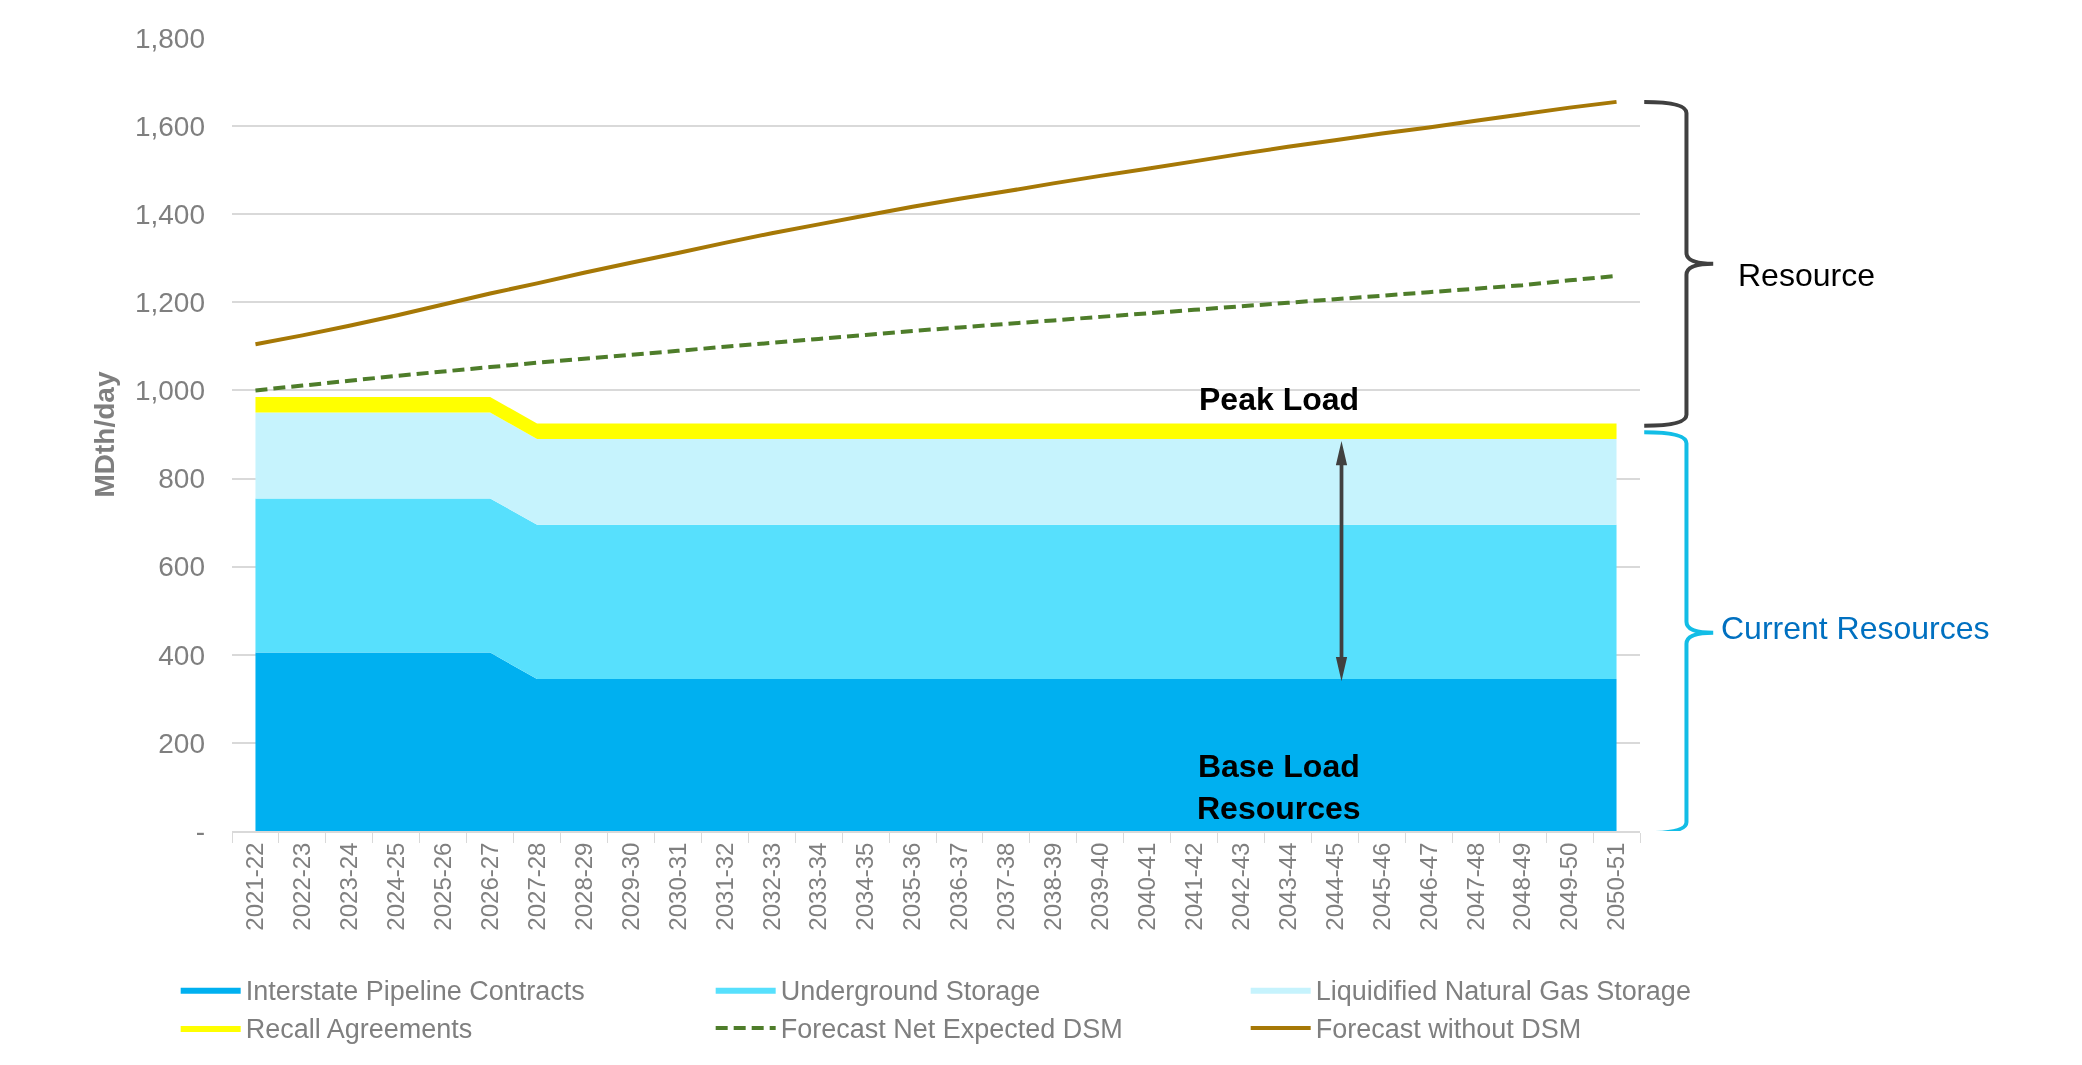 Image resolution: width=2082 pixels, height=1065 pixels. What do you see at coordinates (169, 303) in the screenshot?
I see `y-tick-label: 1,200` at bounding box center [169, 303].